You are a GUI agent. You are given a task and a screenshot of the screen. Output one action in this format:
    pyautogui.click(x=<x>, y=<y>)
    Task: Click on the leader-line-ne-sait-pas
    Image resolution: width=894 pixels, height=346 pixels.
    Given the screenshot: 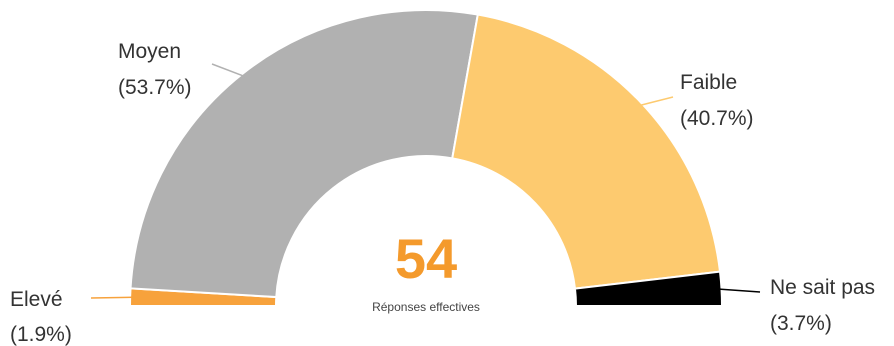 What is the action you would take?
    pyautogui.click(x=739, y=290)
    